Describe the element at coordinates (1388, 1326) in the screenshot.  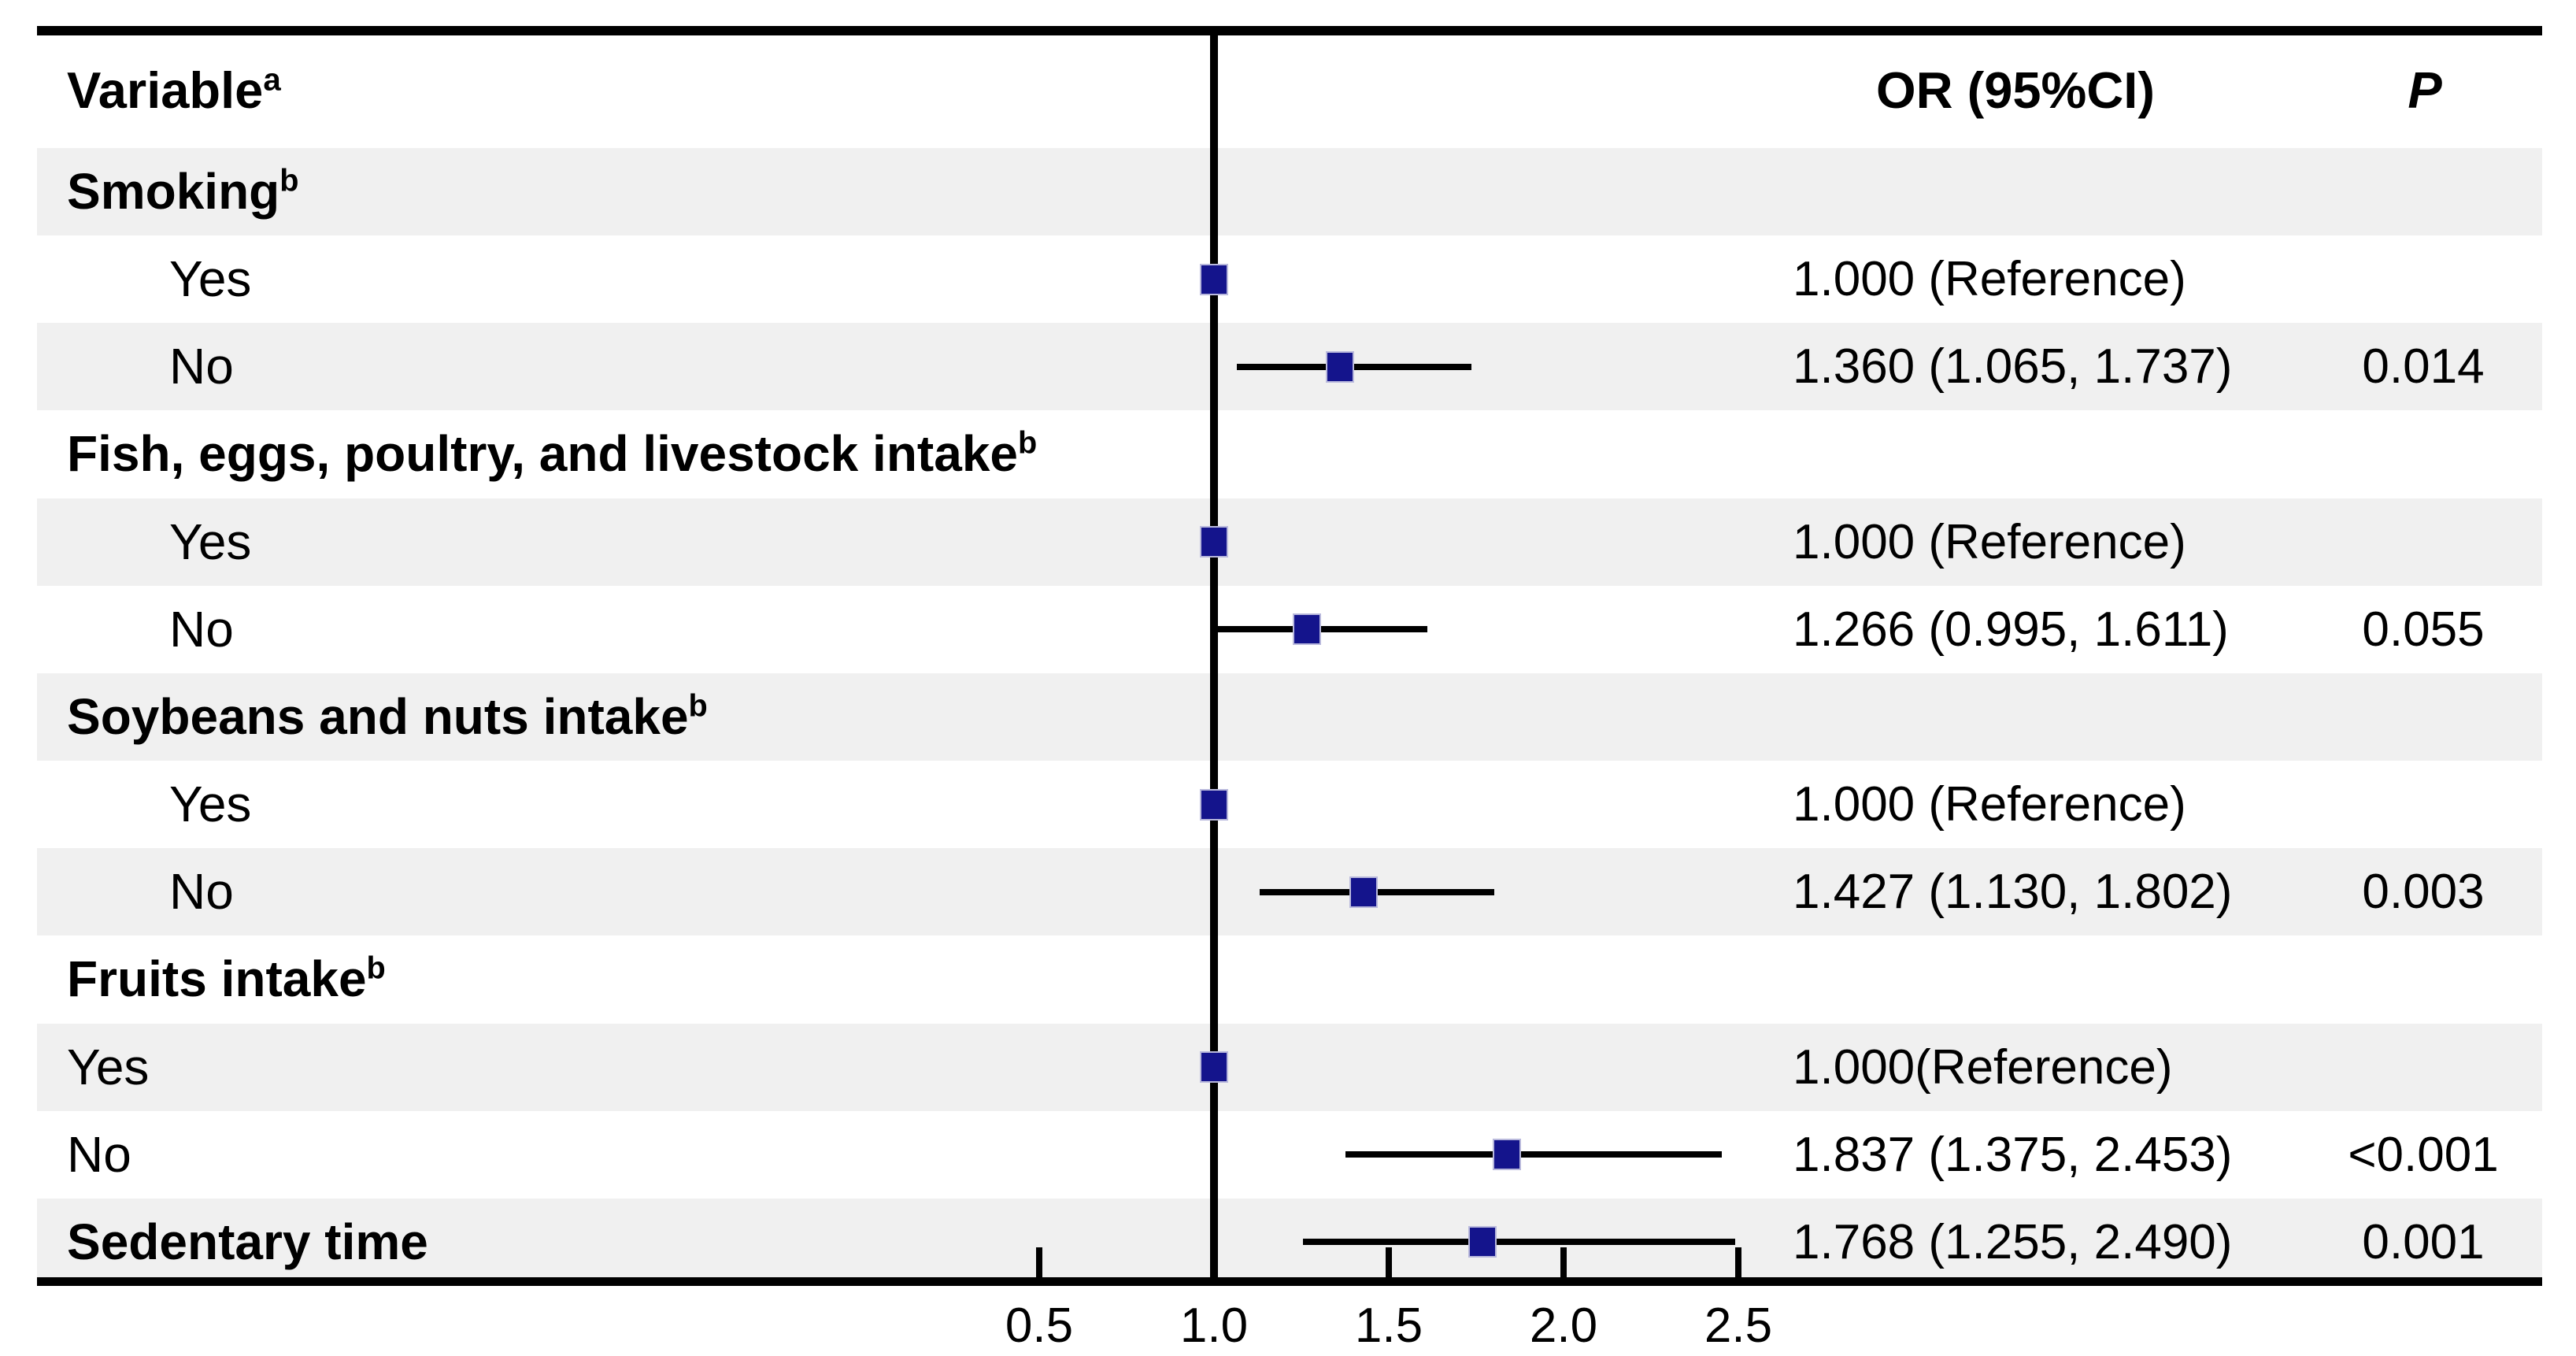
I see `x-tick-label: 1.5` at that location.